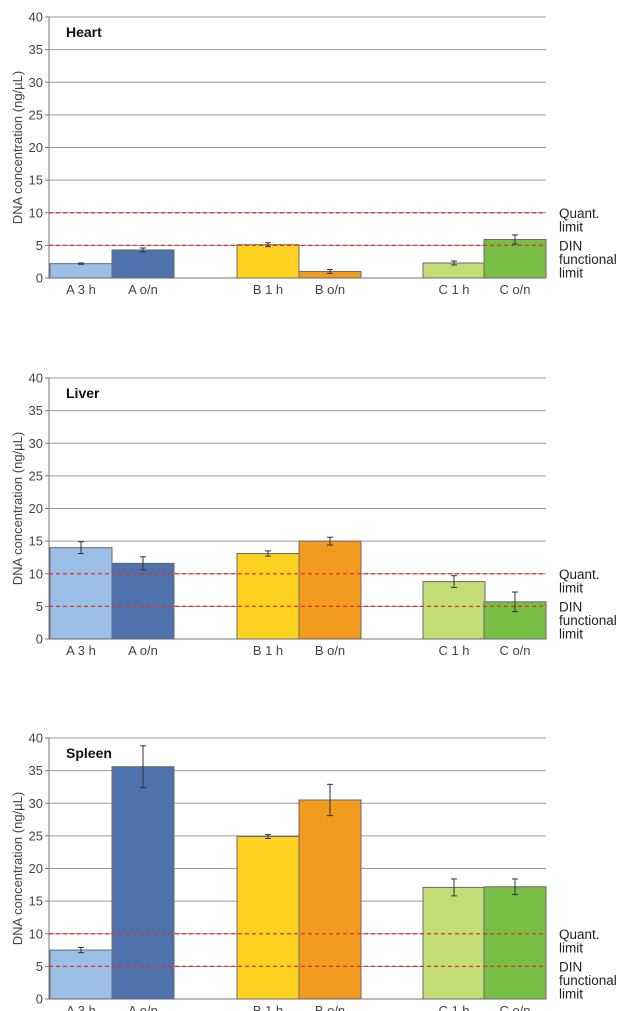  What do you see at coordinates (84, 32) in the screenshot?
I see `panel-title: Heart` at bounding box center [84, 32].